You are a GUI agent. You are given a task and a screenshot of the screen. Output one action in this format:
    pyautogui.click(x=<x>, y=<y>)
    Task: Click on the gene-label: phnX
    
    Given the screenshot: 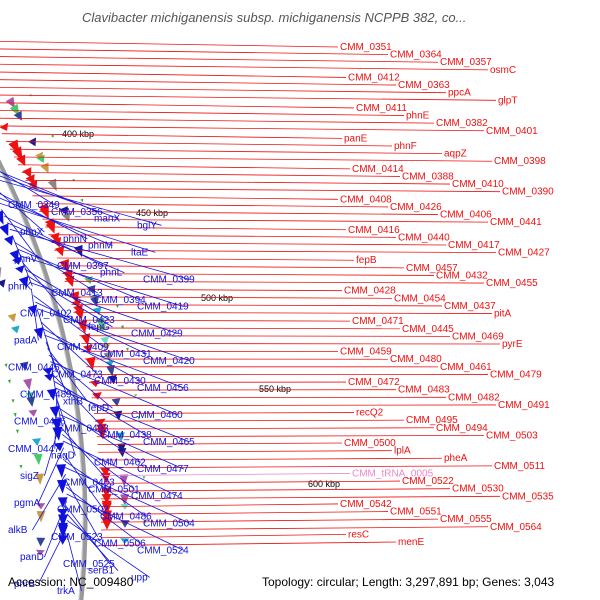 What is the action you would take?
    pyautogui.click(x=32, y=232)
    